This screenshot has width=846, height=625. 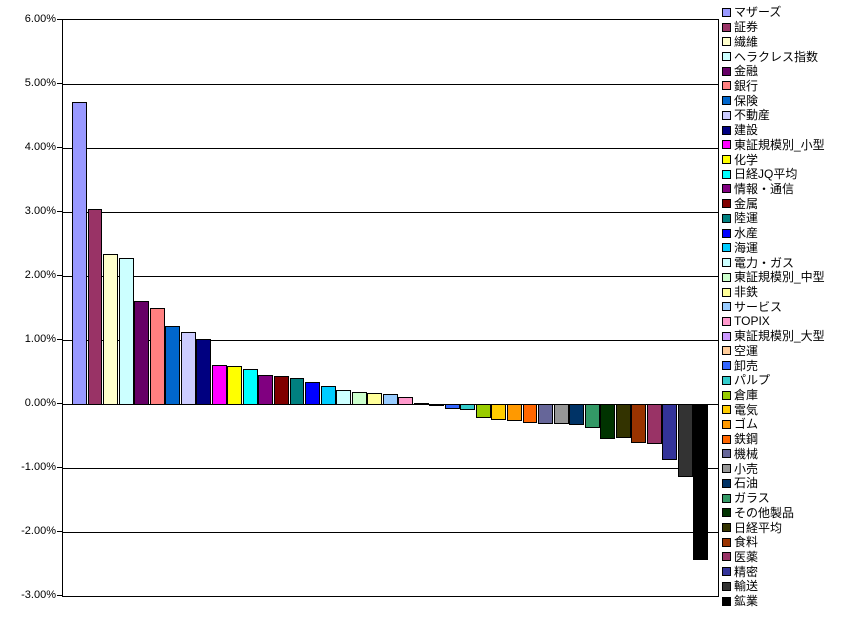 What do you see at coordinates (173, 365) in the screenshot?
I see `bar-保険` at bounding box center [173, 365].